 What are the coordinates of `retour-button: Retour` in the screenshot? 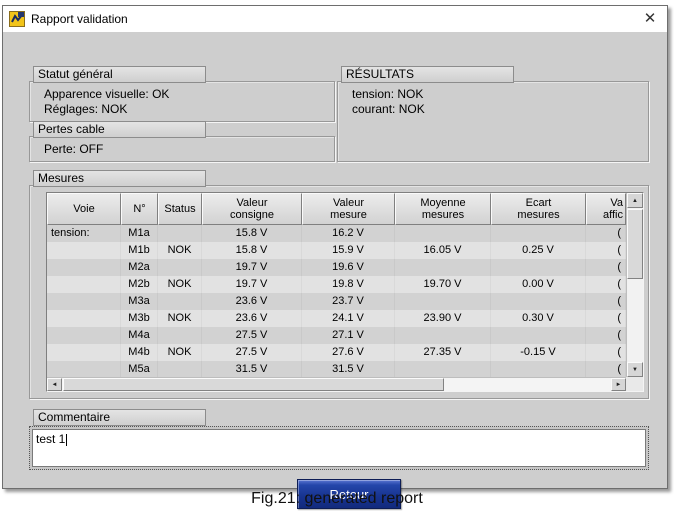 It's located at (349, 494).